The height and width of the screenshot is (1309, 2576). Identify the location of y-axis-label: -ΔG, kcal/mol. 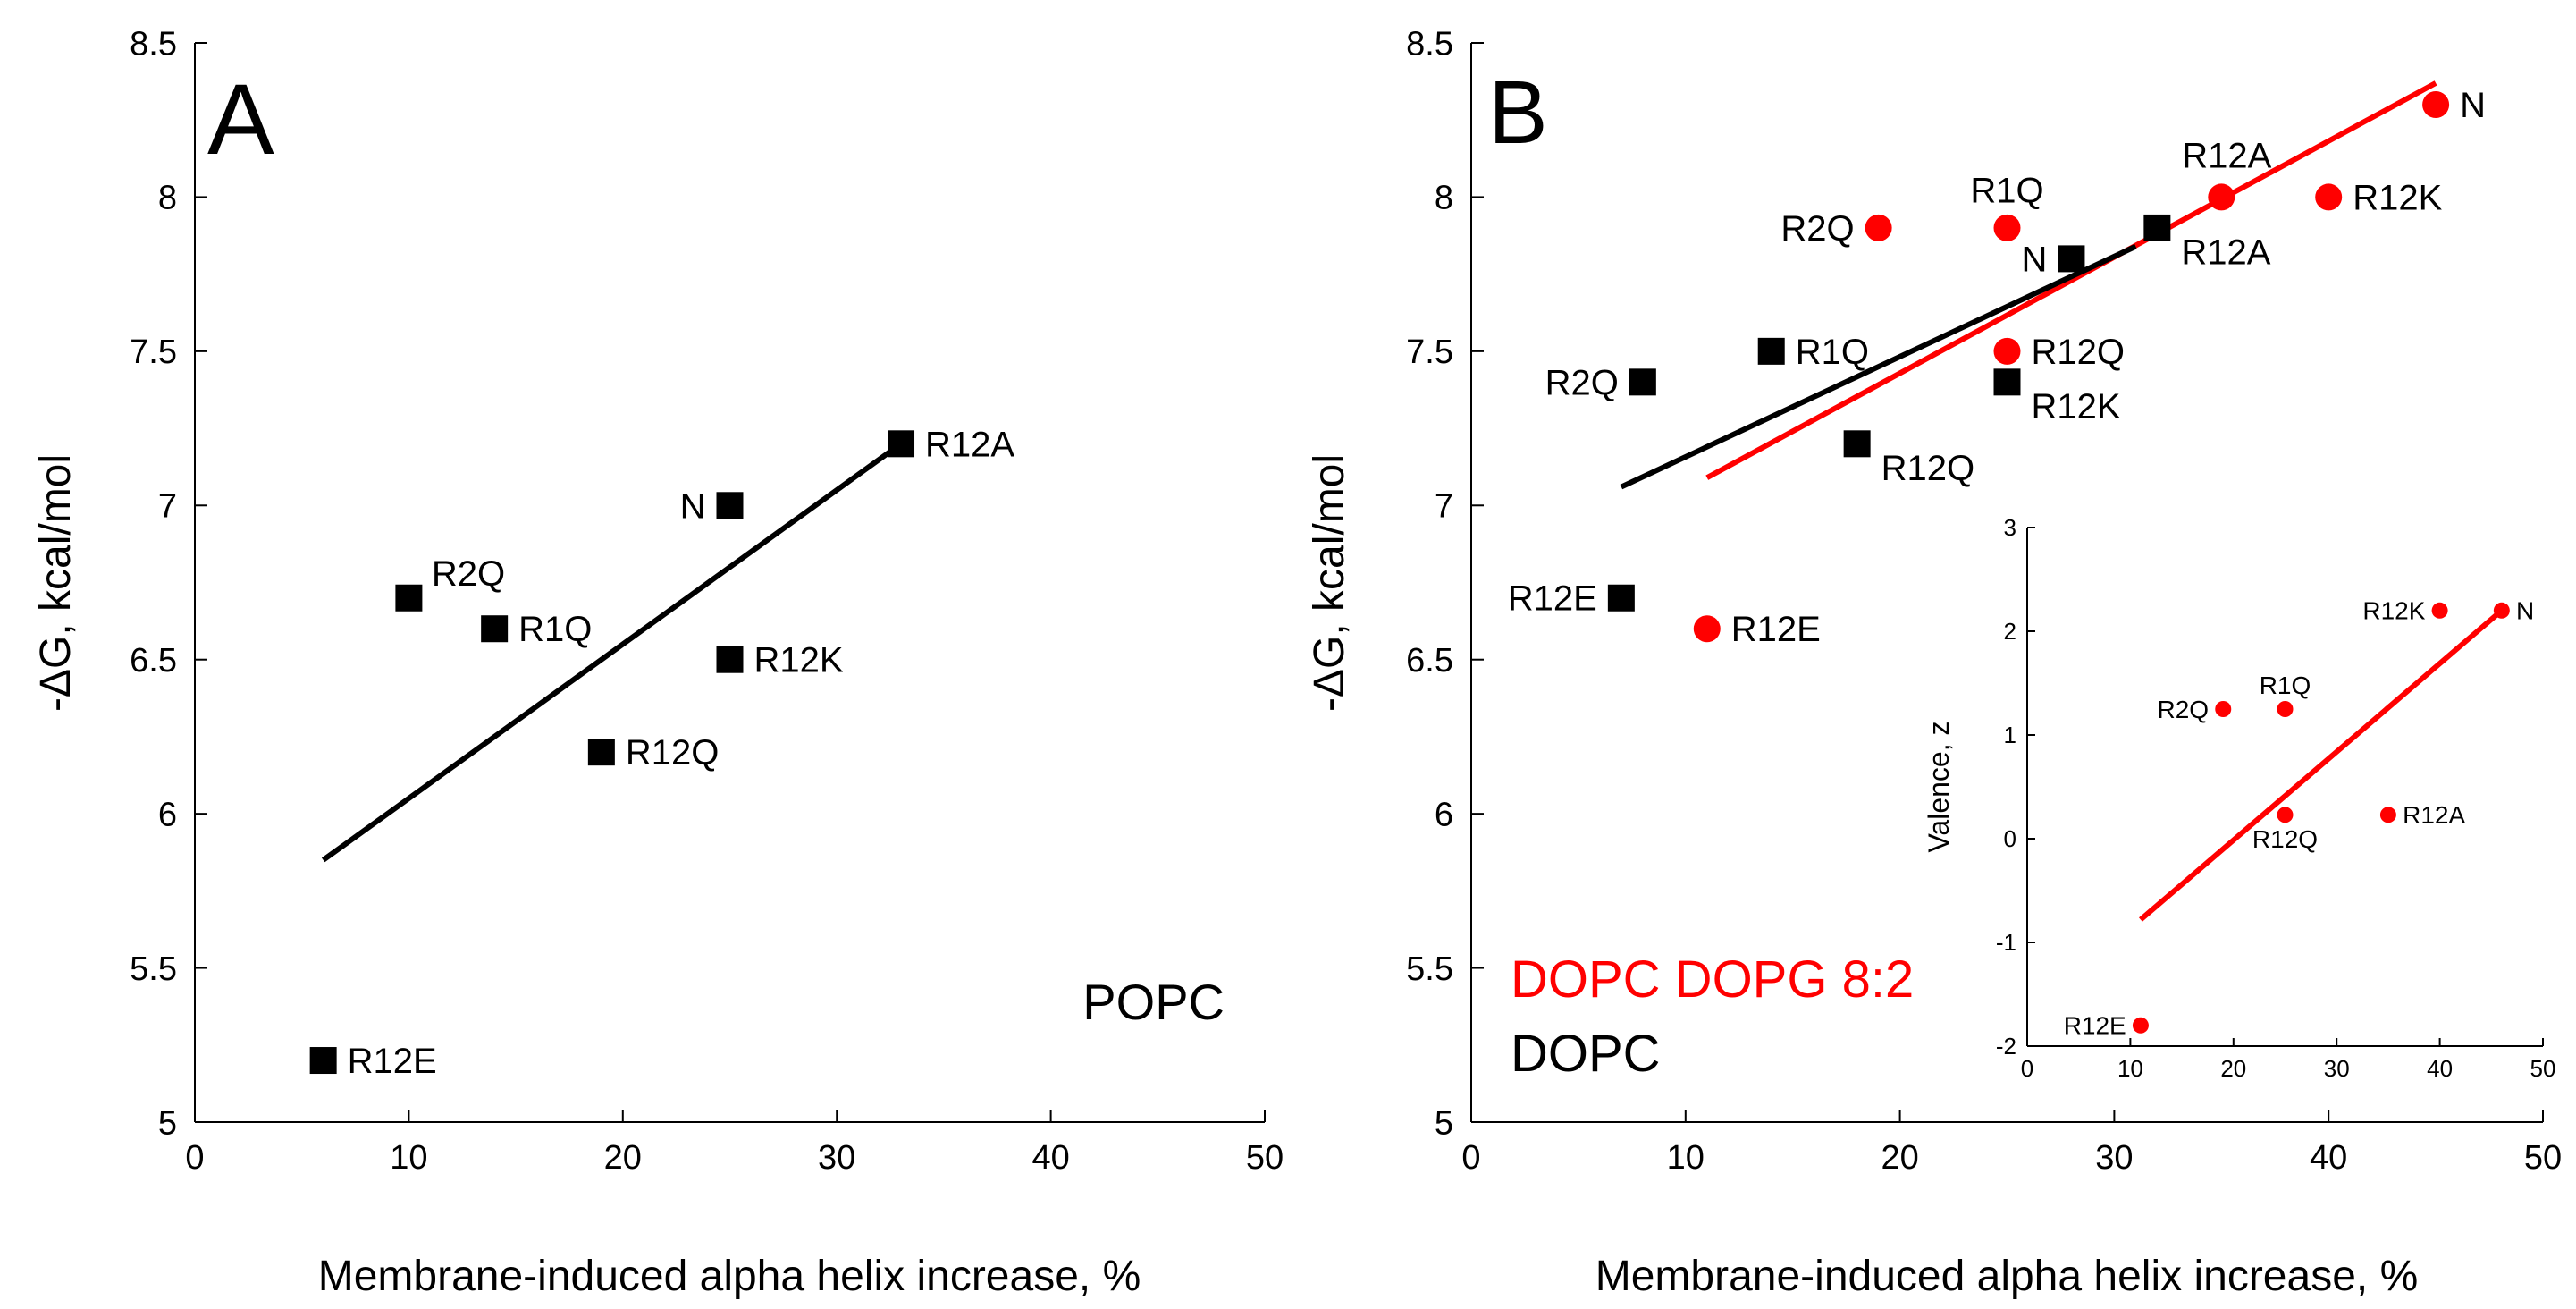
(56, 583).